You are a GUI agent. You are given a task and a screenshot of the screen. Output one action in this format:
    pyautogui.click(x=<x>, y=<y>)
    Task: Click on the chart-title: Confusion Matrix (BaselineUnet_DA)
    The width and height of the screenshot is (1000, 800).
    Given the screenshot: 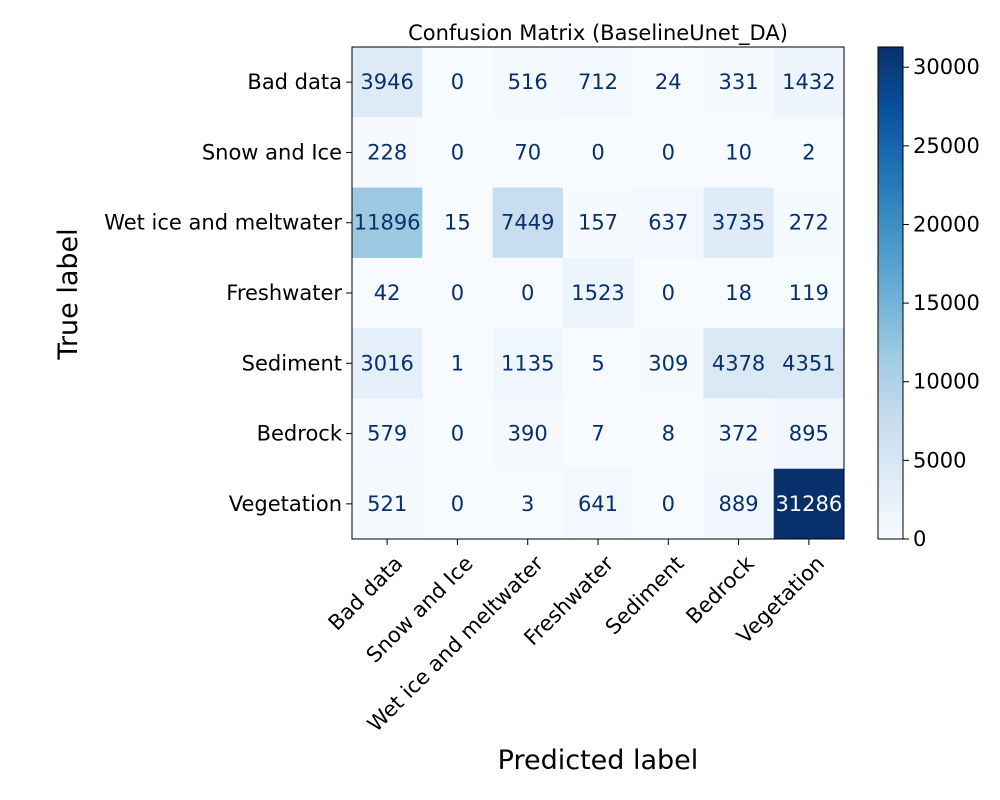 What is the action you would take?
    pyautogui.click(x=598, y=33)
    